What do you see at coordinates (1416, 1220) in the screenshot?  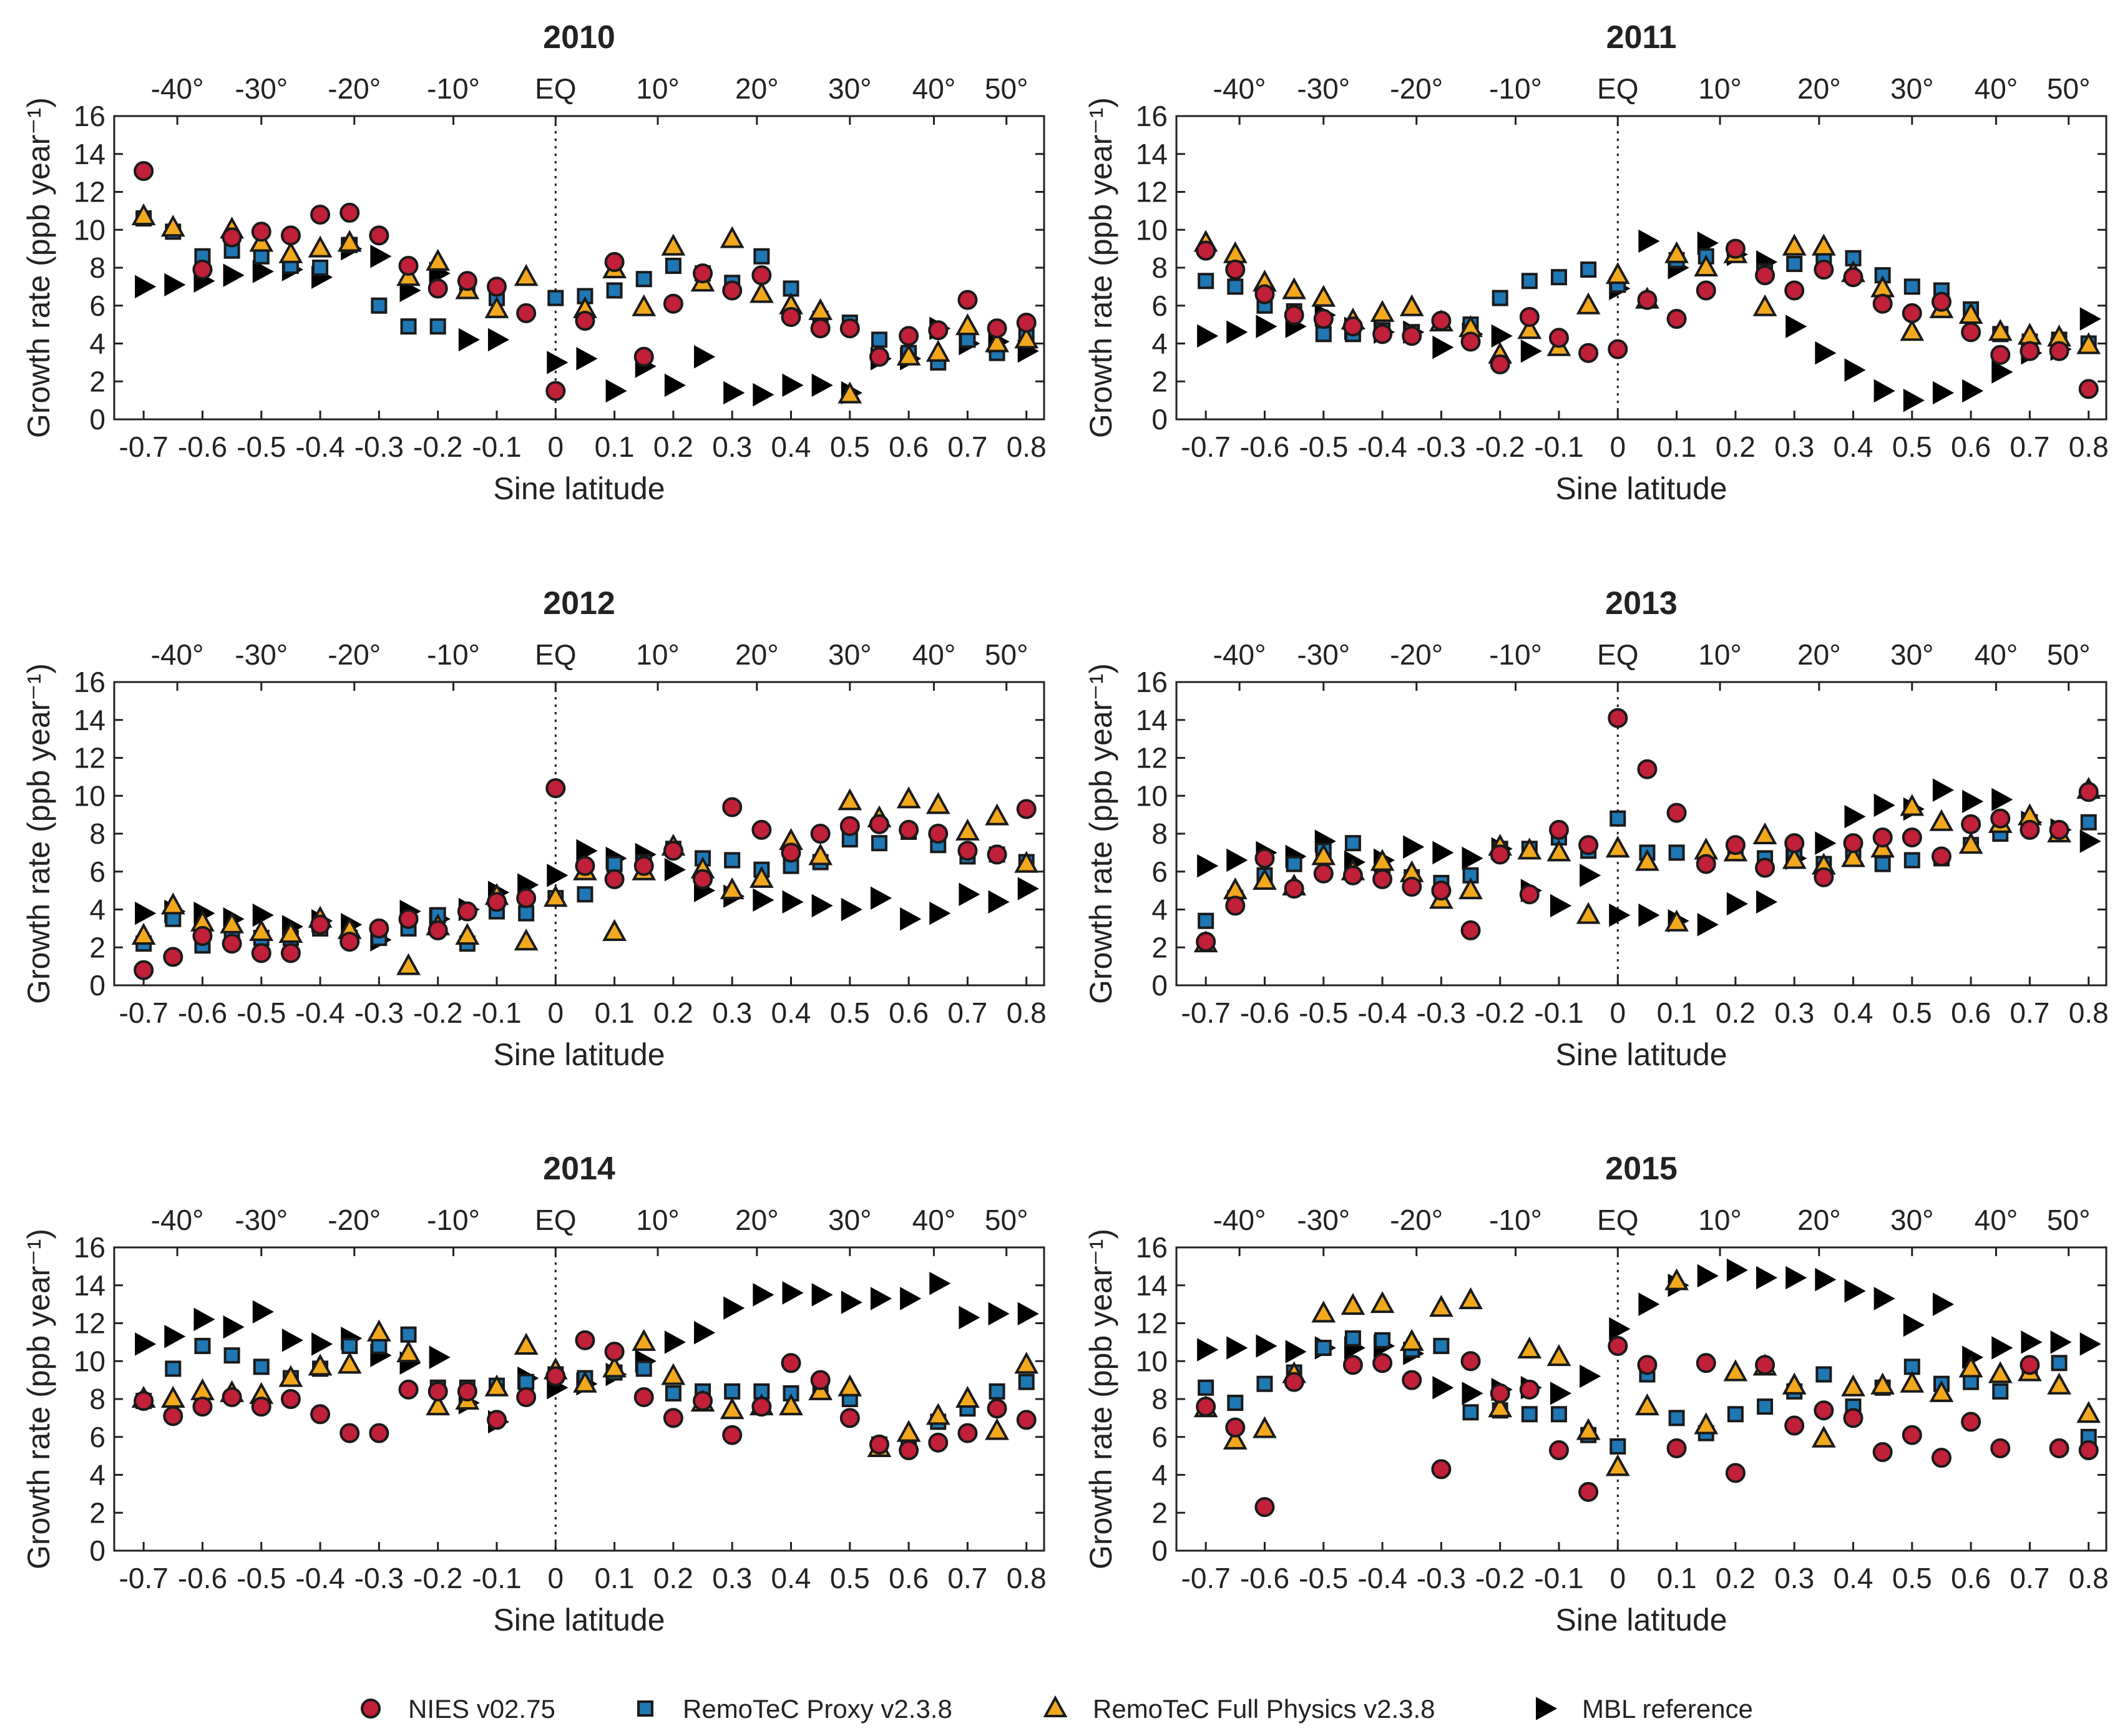 I see `top-tick-label: -20°` at bounding box center [1416, 1220].